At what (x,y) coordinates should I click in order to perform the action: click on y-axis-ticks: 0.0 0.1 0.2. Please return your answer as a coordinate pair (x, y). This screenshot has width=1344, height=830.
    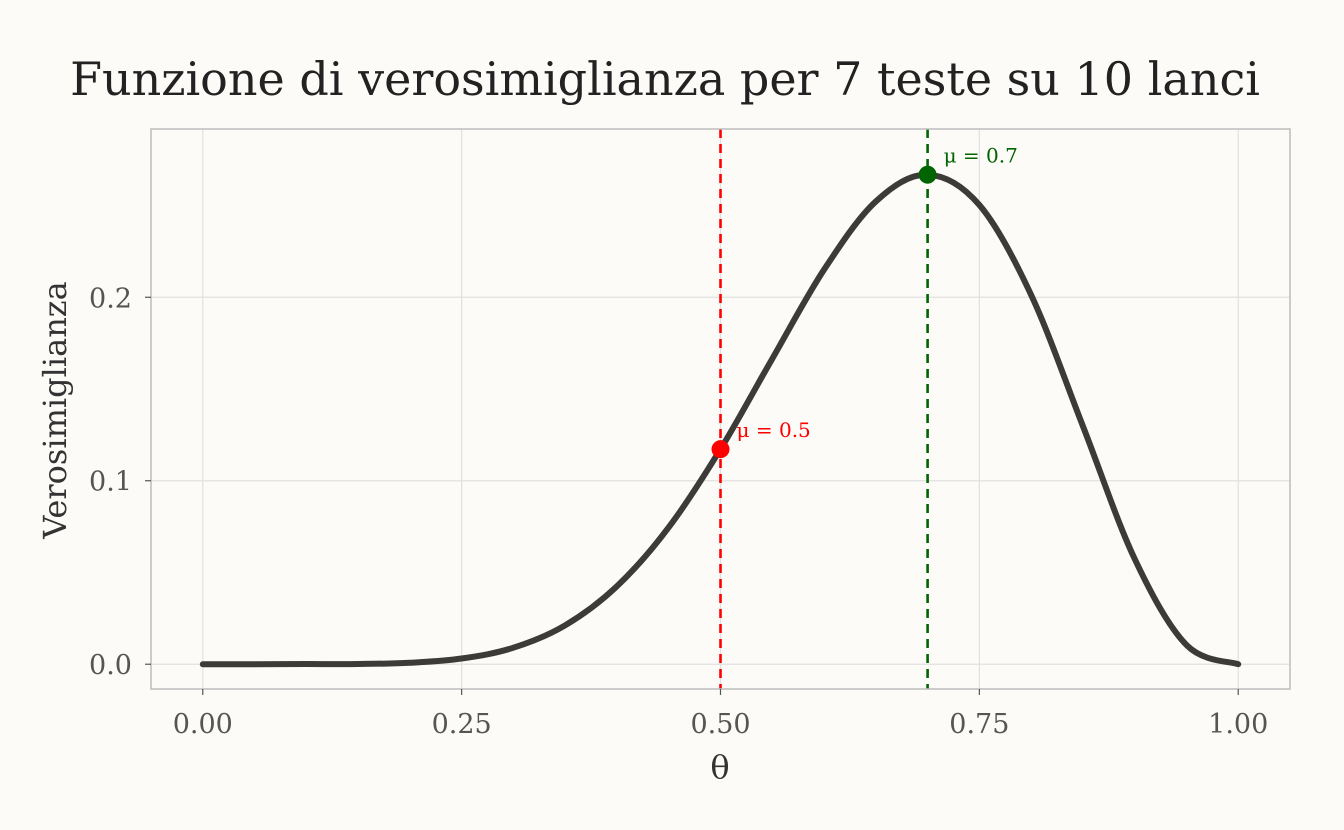
    Looking at the image, I should click on (120, 482).